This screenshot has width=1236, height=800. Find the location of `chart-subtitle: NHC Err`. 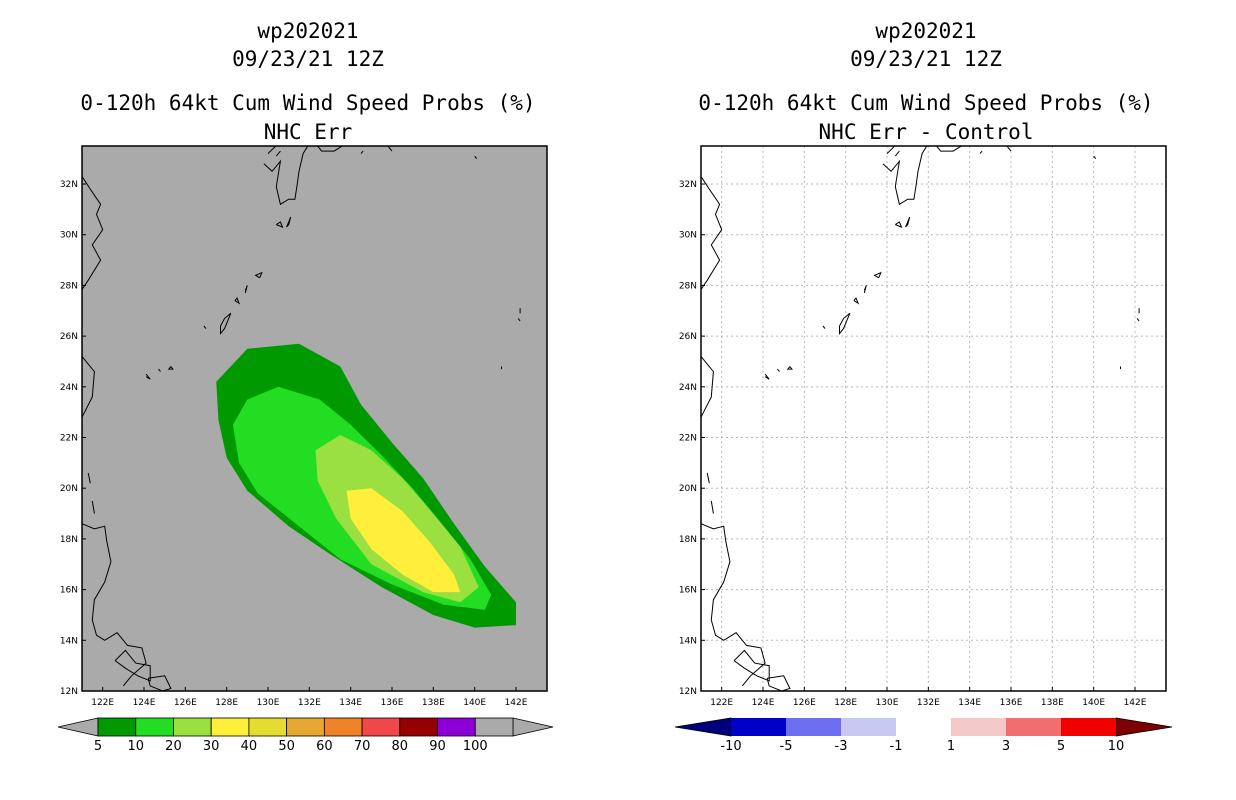

chart-subtitle: NHC Err is located at coordinates (308, 132).